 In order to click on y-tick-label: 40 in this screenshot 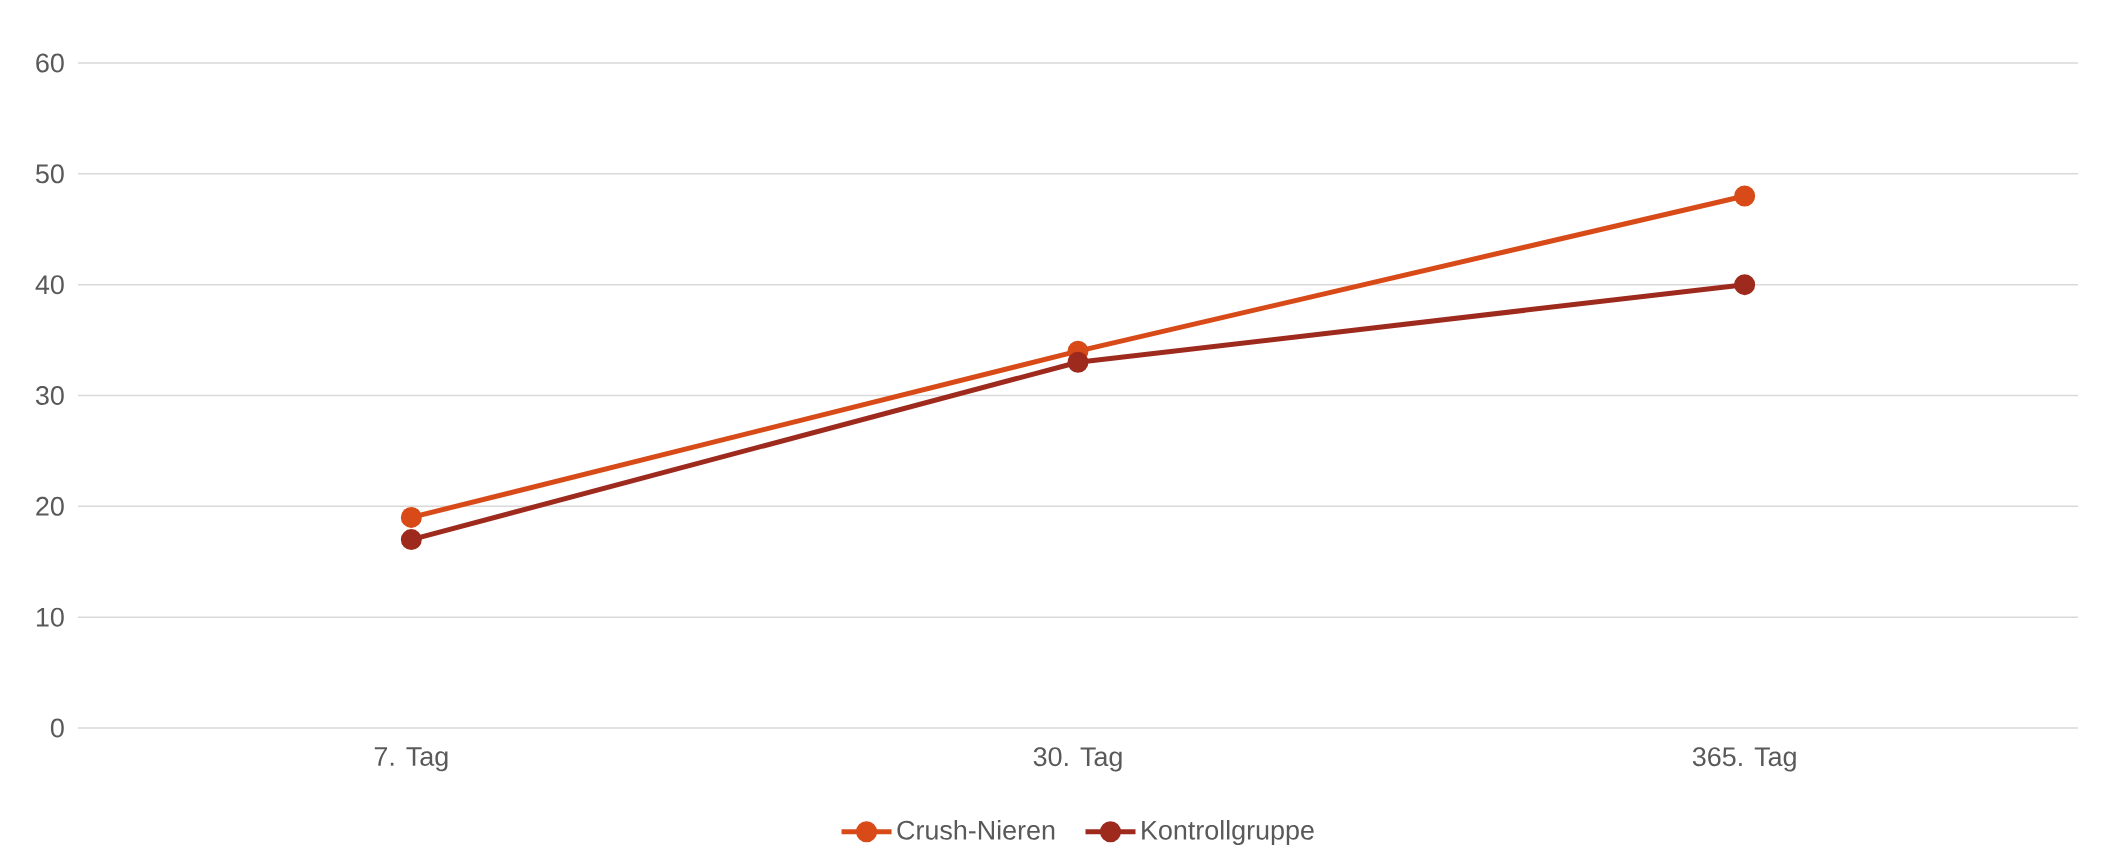, I will do `click(49, 285)`.